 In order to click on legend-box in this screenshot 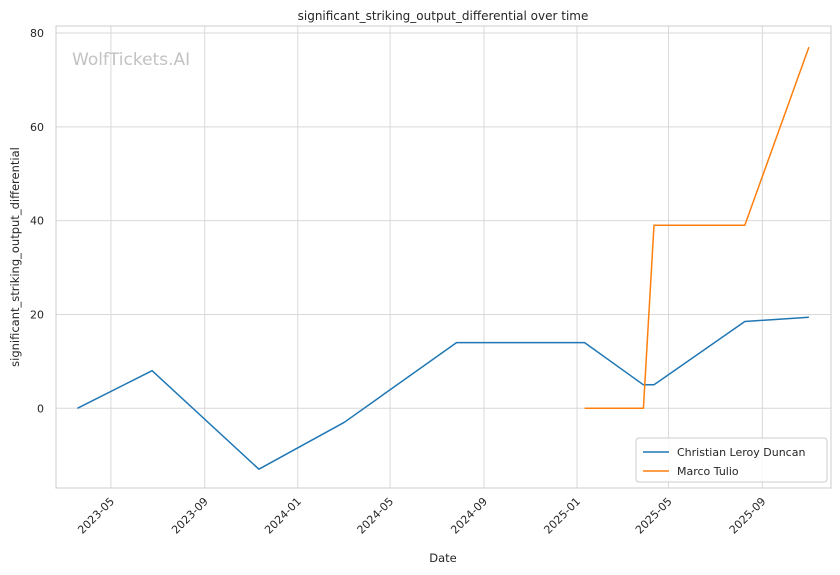, I will do `click(731, 460)`.